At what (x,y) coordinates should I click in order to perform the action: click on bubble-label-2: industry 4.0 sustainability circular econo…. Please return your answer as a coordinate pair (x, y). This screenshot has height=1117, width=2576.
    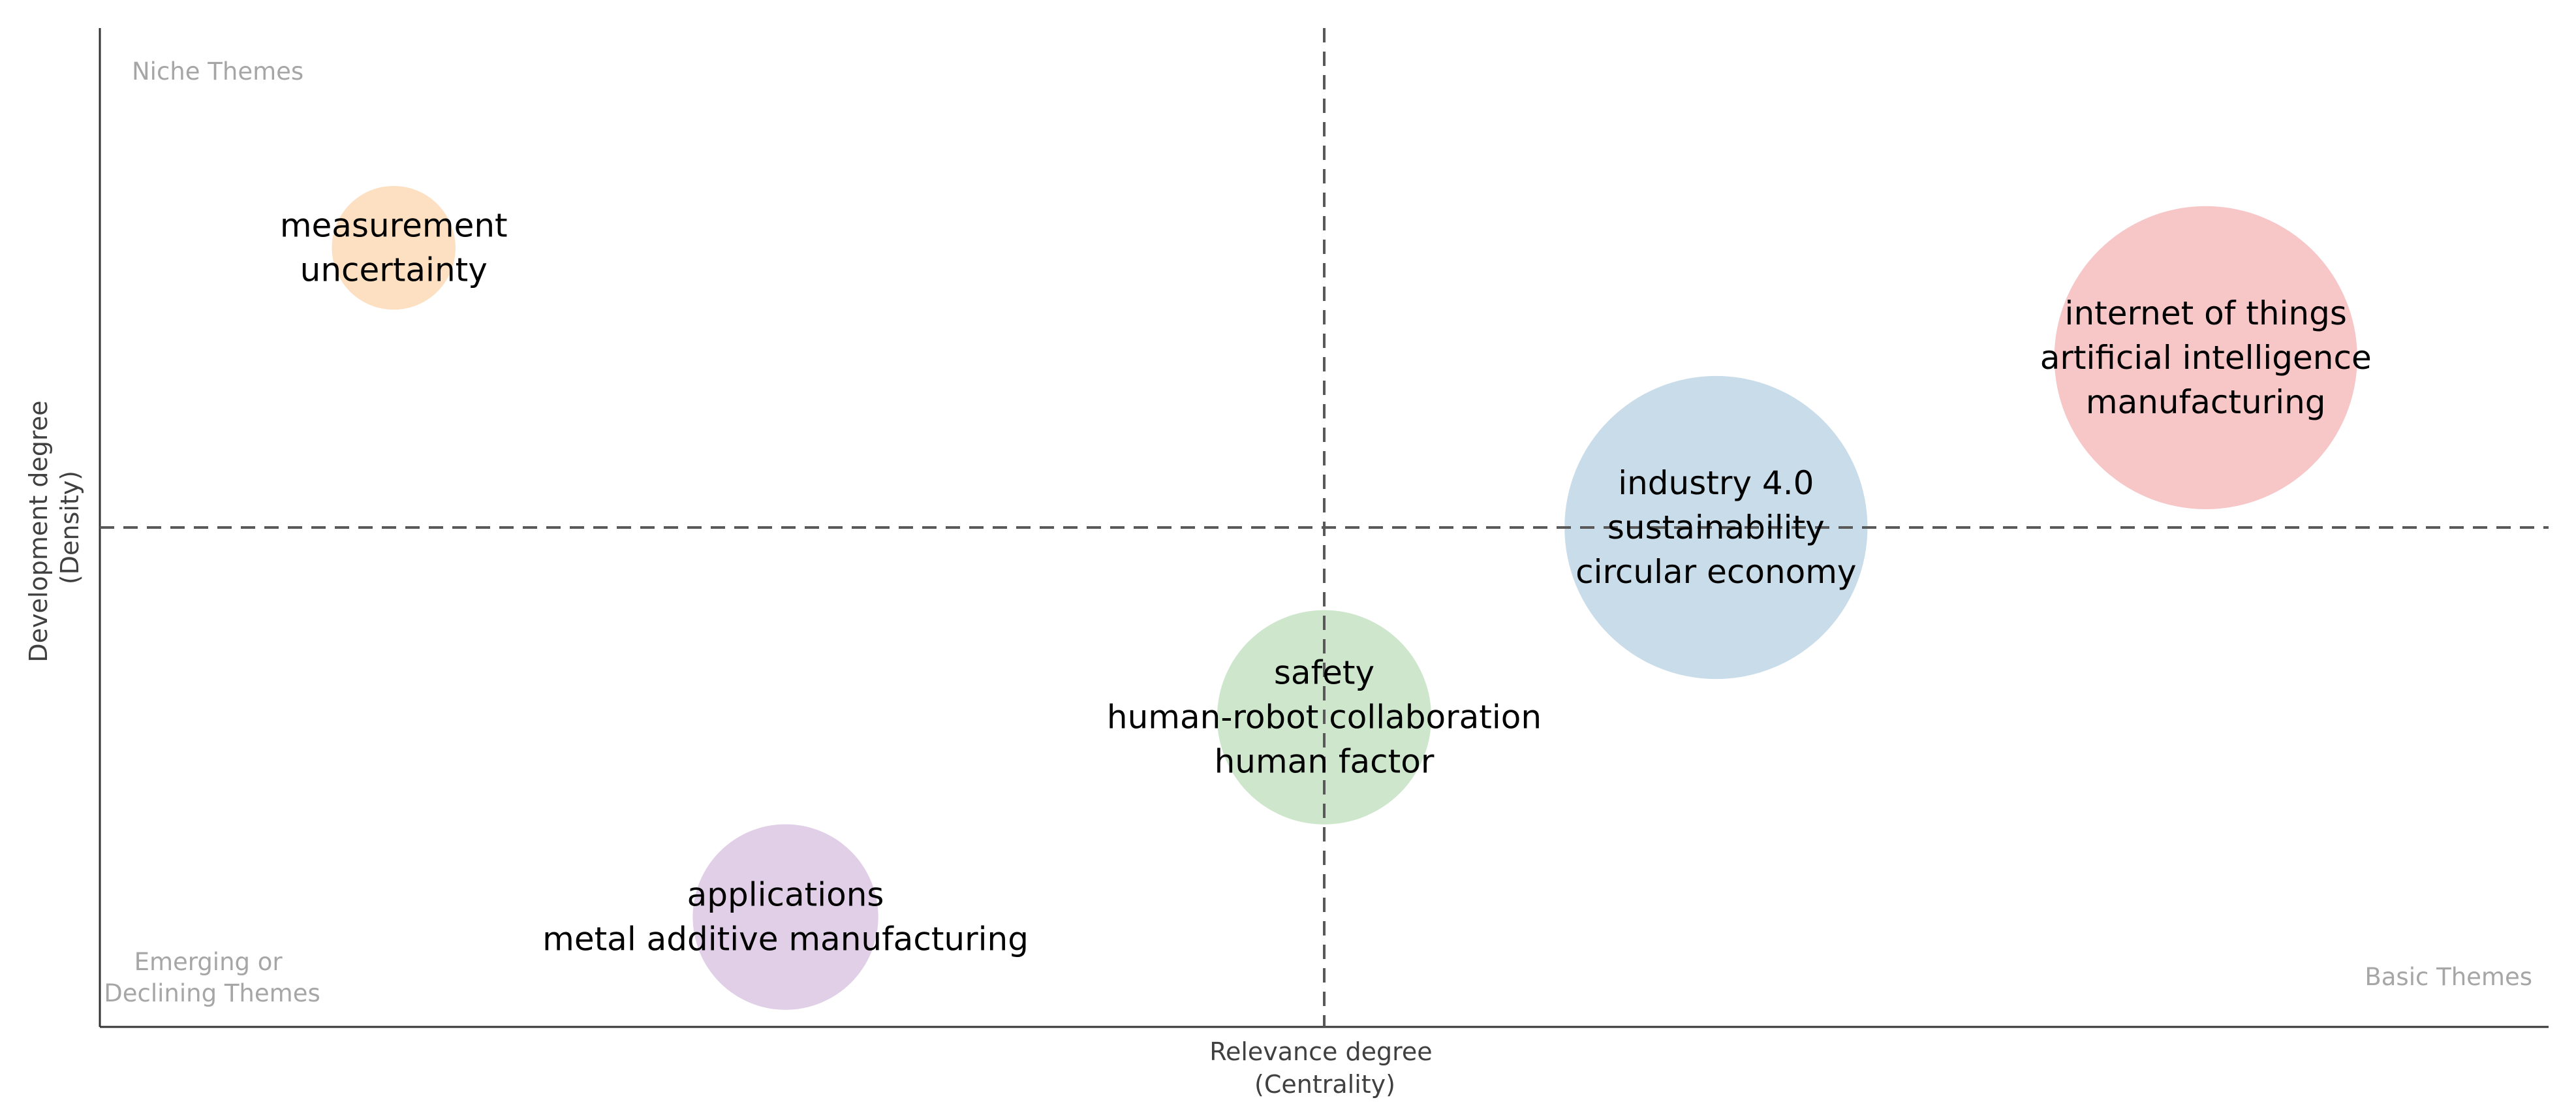
    Looking at the image, I should click on (1715, 527).